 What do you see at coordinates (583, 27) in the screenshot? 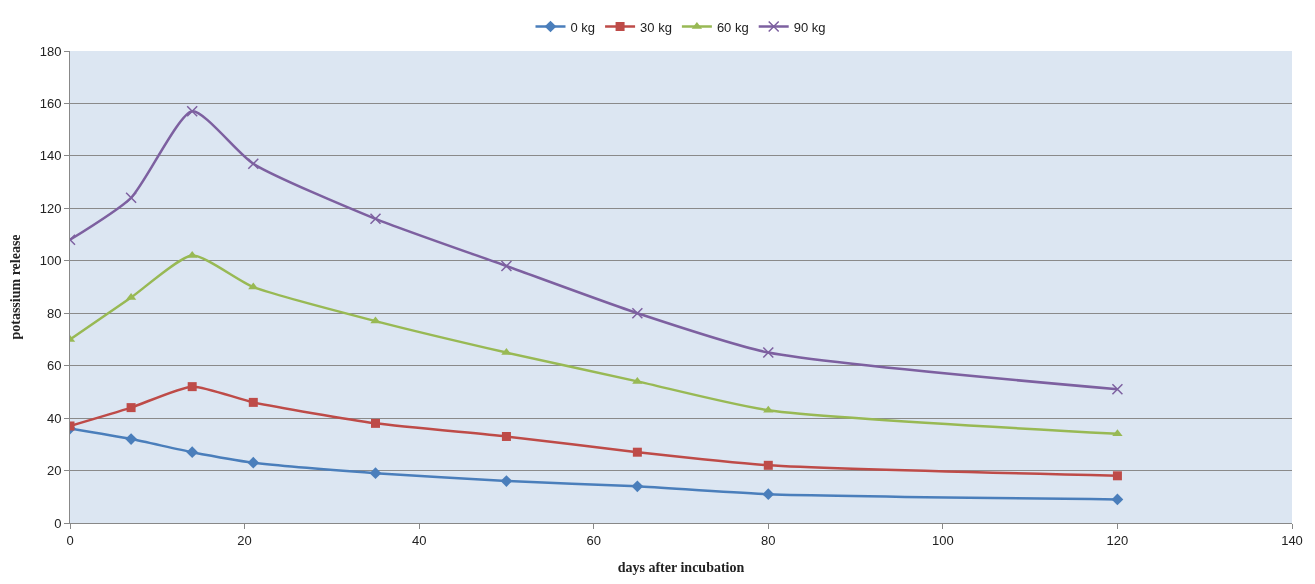
I see `legend-label: 0 kg` at bounding box center [583, 27].